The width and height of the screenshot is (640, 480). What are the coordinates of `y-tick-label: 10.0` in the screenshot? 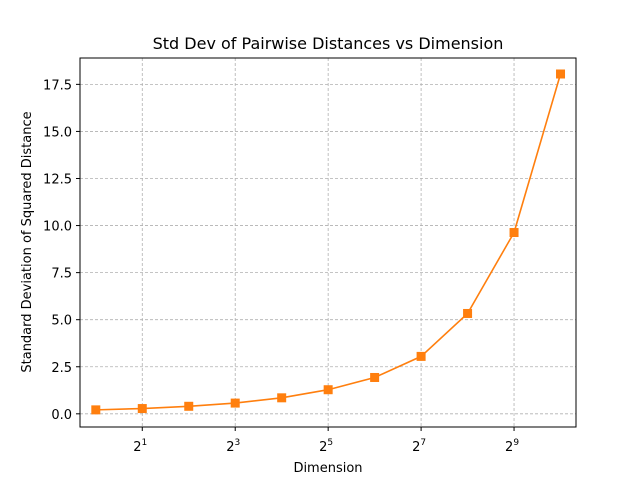 It's located at (57, 227).